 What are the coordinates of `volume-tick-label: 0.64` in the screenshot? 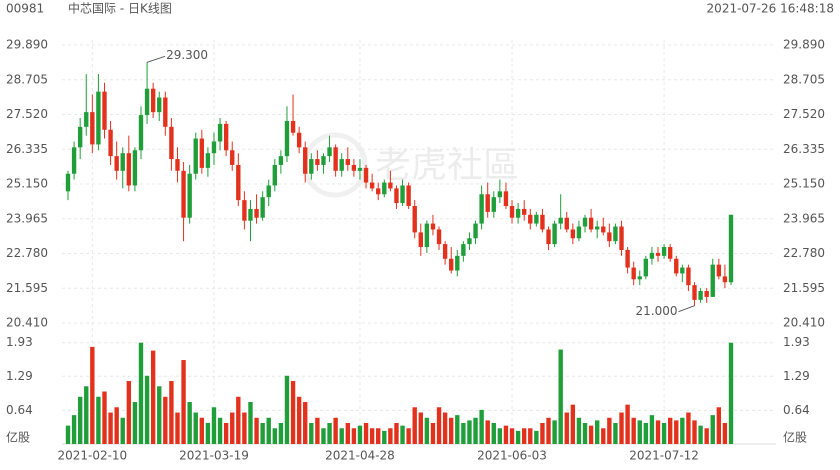 It's located at (19, 410).